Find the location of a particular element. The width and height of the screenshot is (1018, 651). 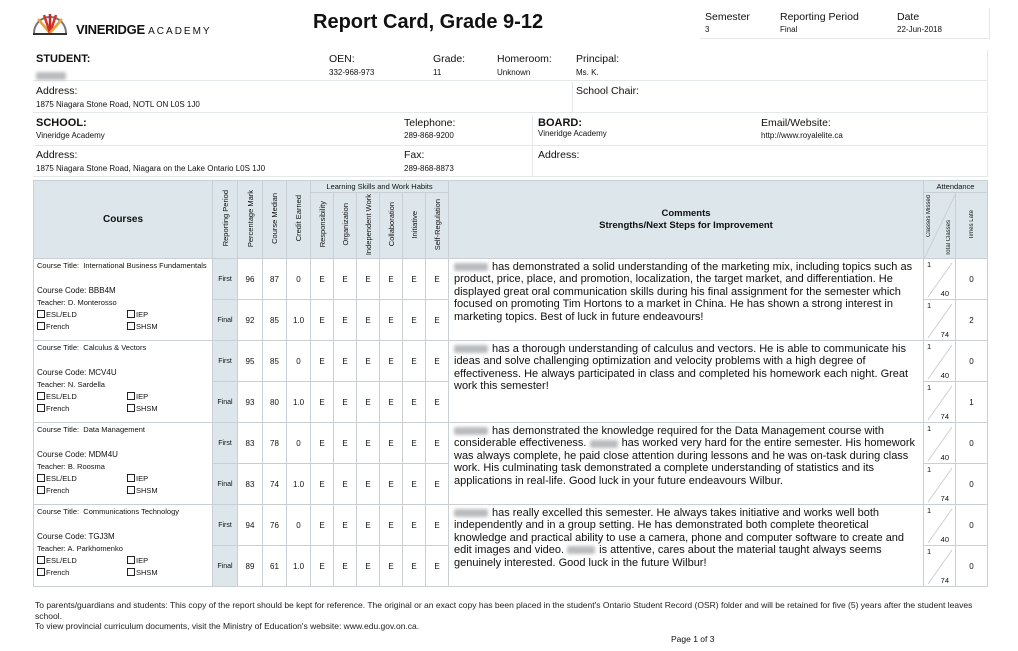

fax-value: 289-868-8873 is located at coordinates (429, 168).